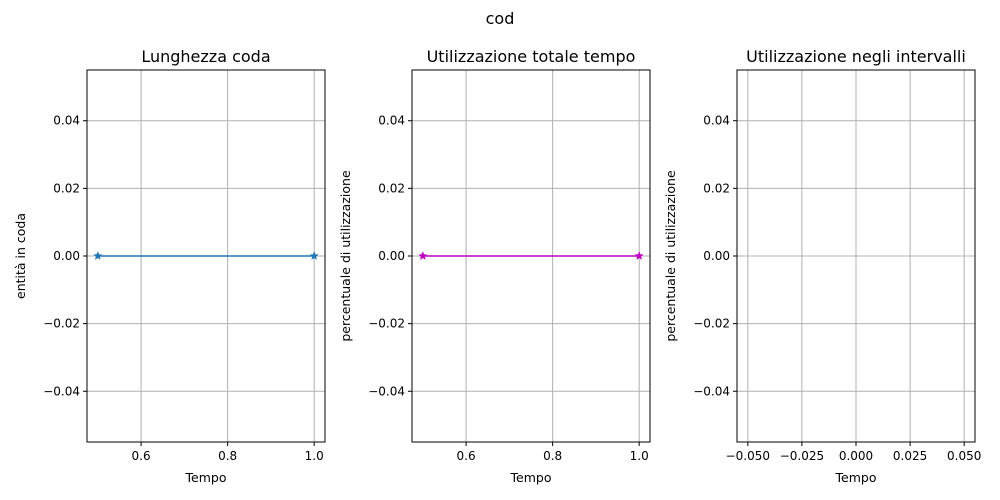 This screenshot has width=1000, height=500. I want to click on figure-suptitle: cod, so click(500, 18).